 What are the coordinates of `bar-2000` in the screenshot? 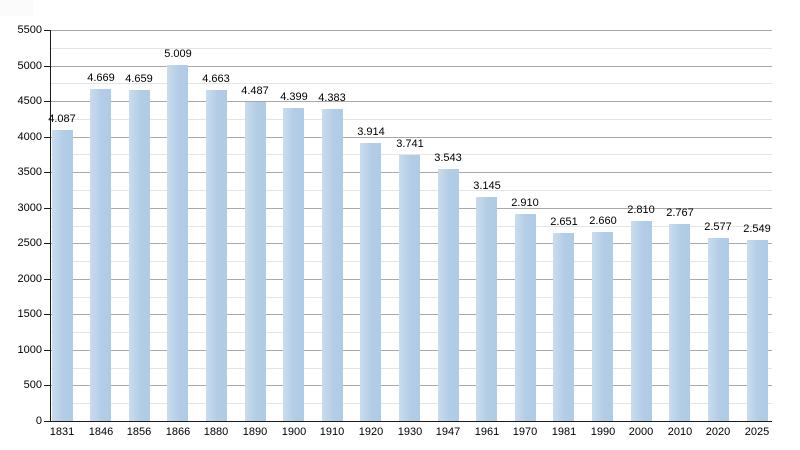 It's located at (641, 321).